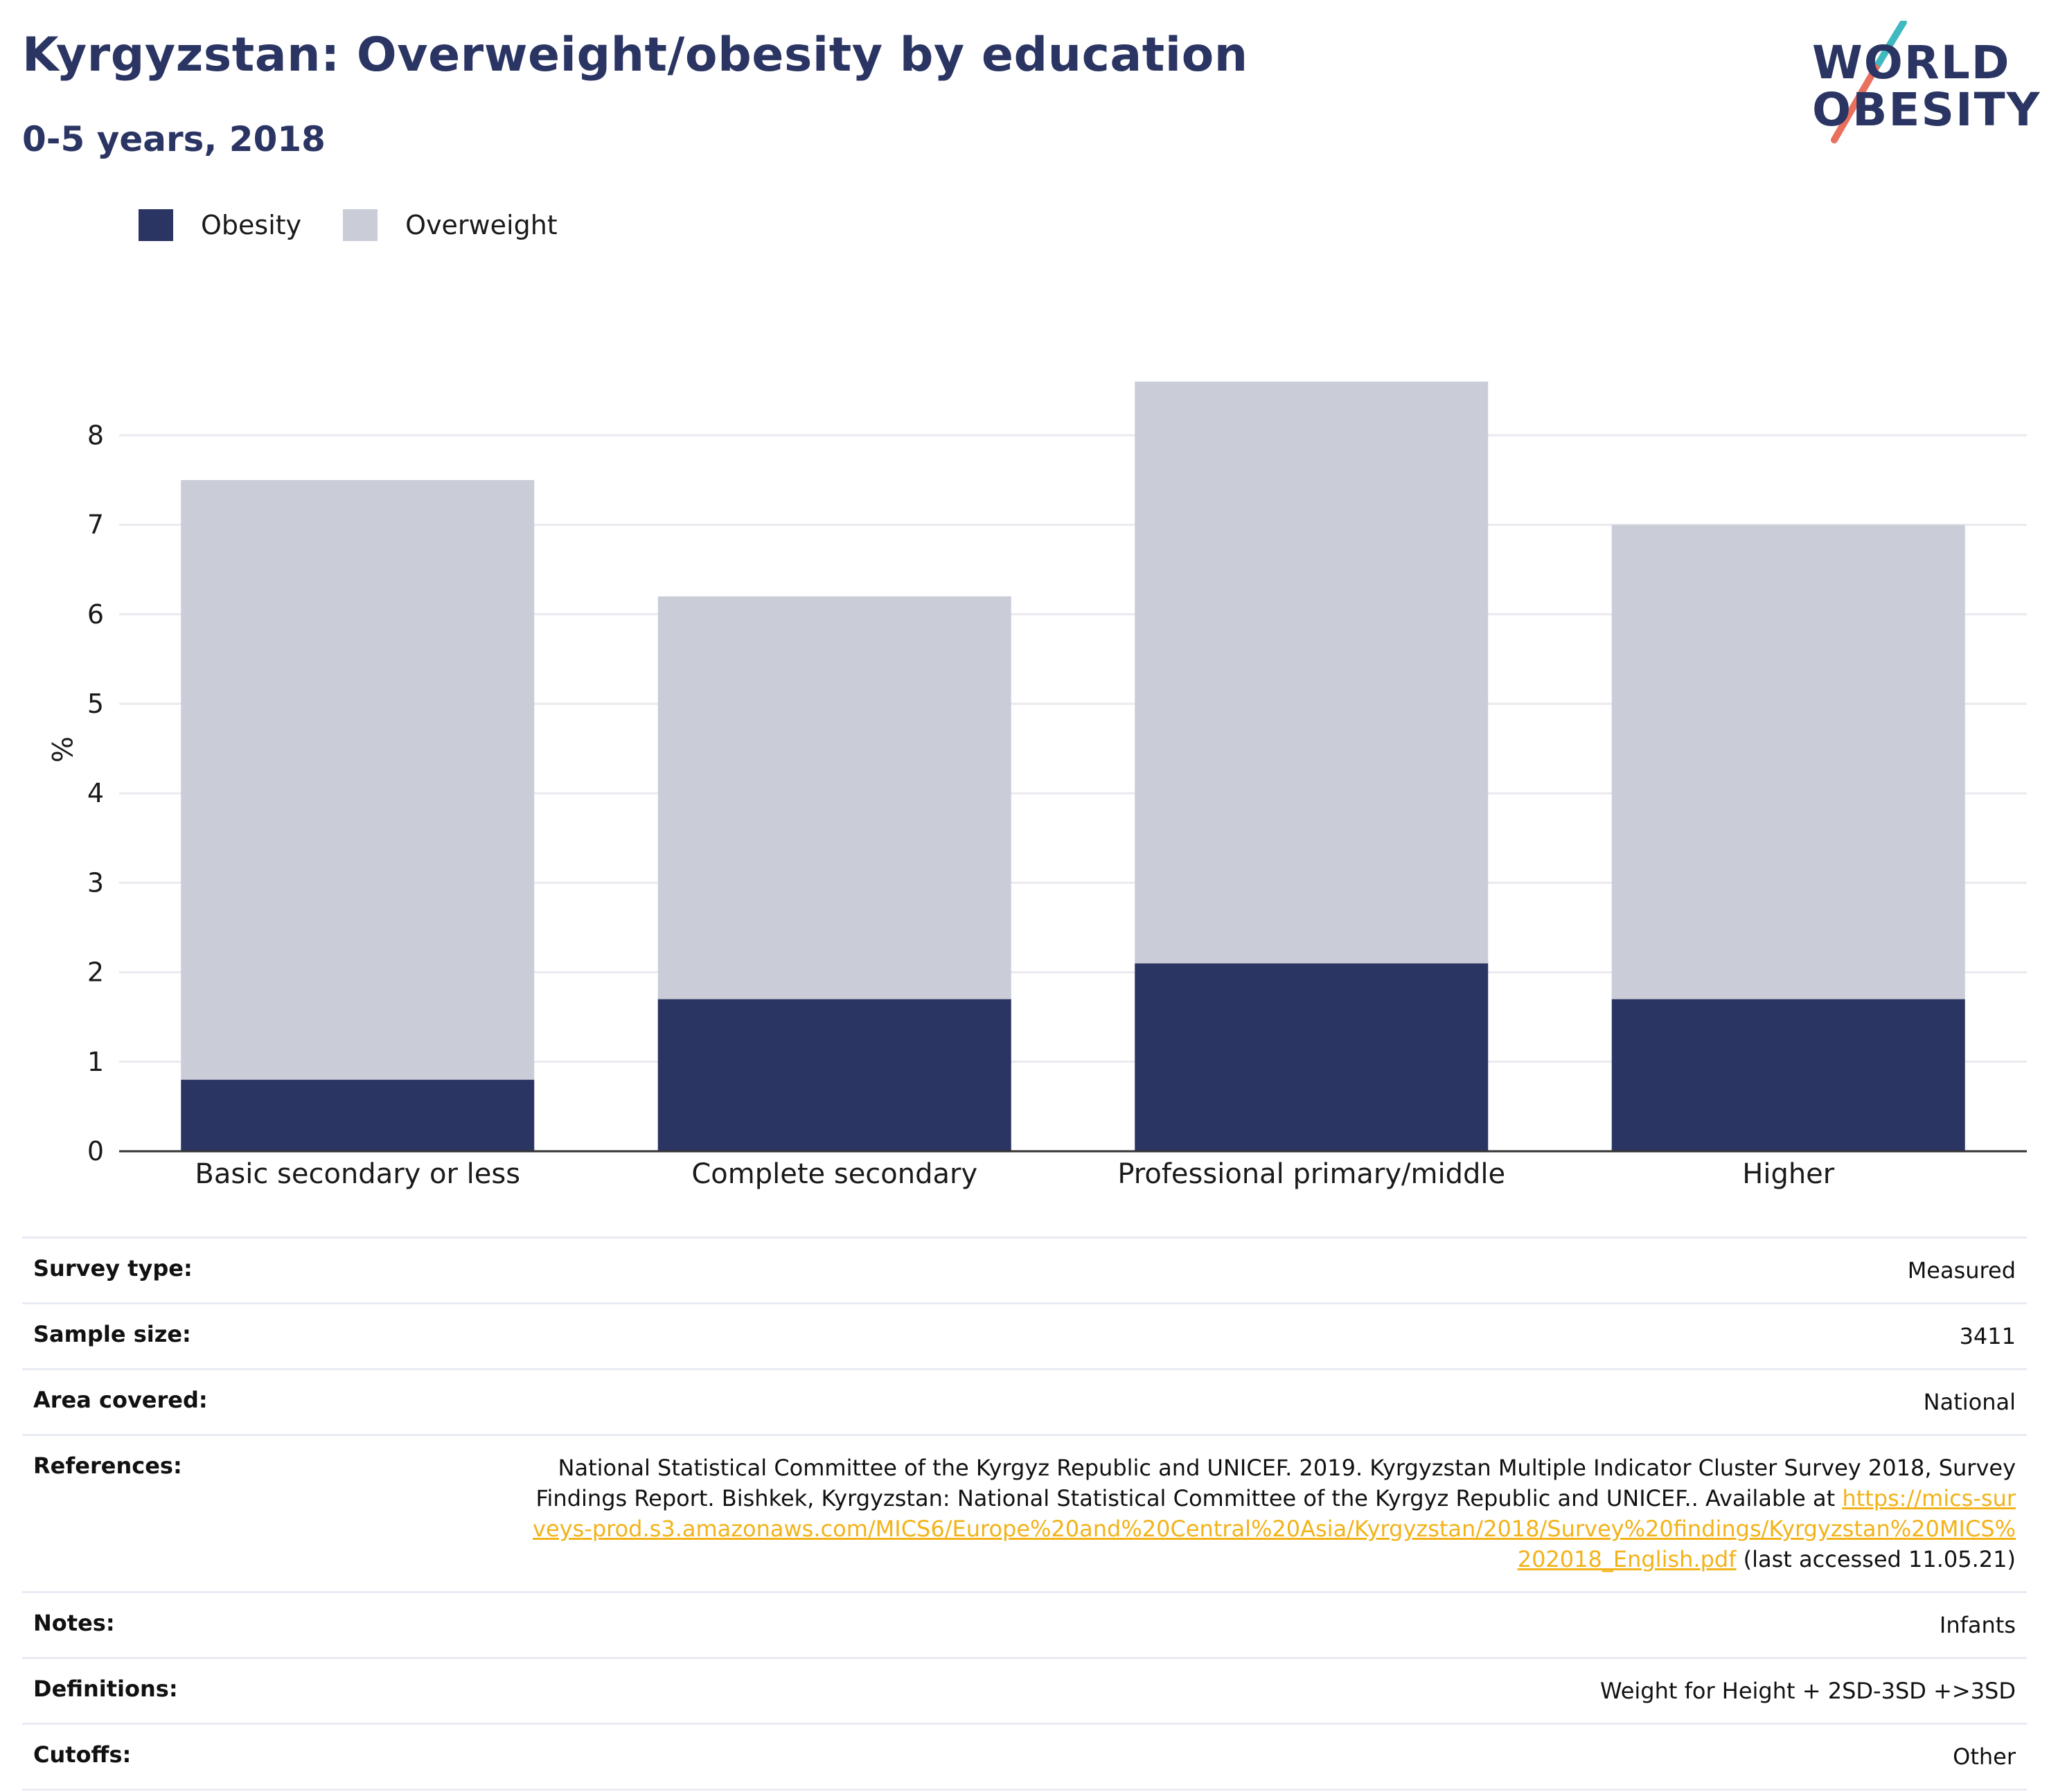 The width and height of the screenshot is (2049, 1792). Describe the element at coordinates (96, 1062) in the screenshot. I see `y-tick-label: 1` at that location.